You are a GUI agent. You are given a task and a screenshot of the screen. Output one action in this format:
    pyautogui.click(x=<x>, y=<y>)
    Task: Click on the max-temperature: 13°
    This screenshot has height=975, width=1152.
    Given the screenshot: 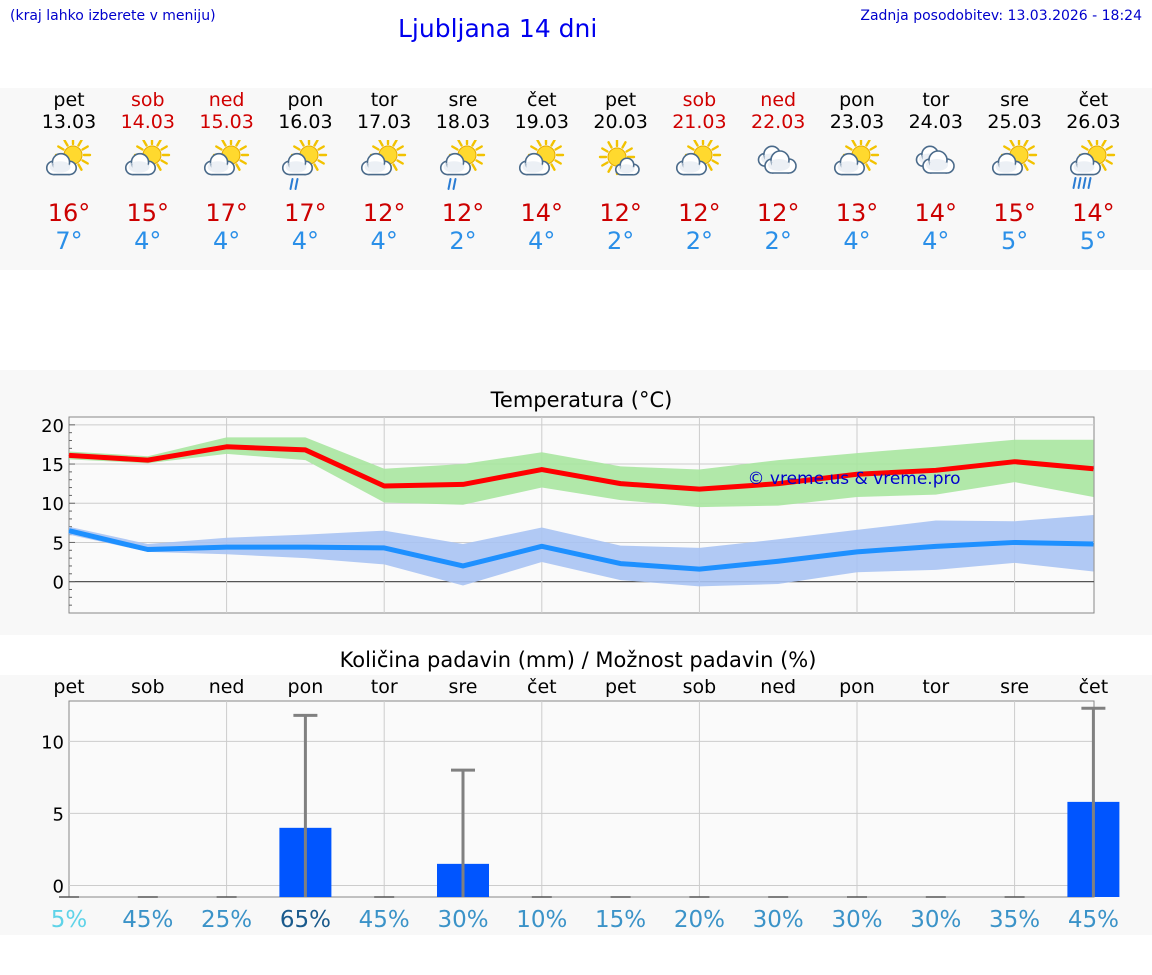 What is the action you would take?
    pyautogui.click(x=857, y=213)
    